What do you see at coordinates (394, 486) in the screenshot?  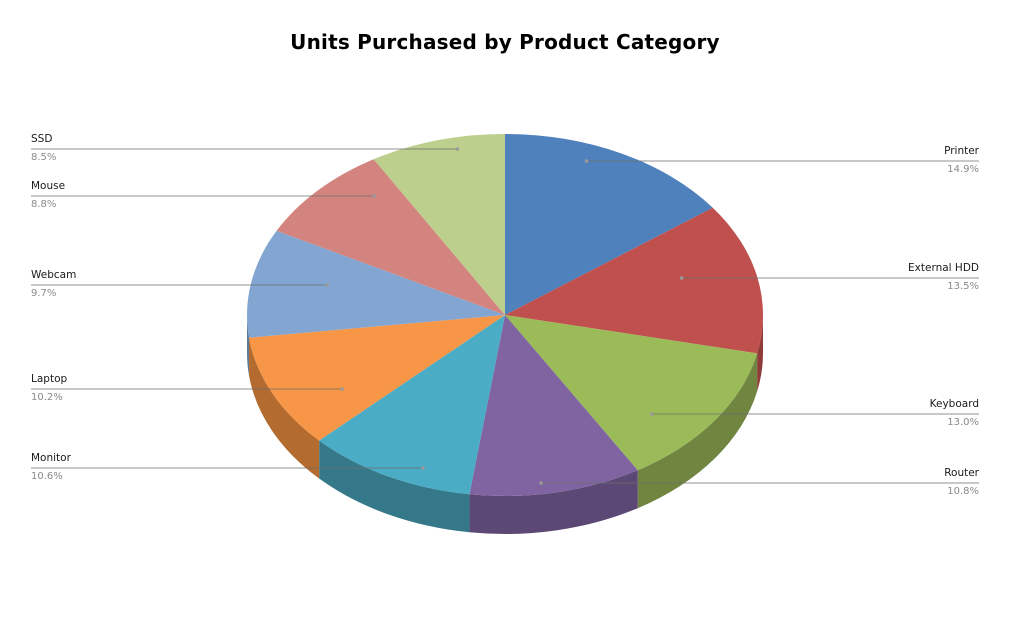 I see `slice-side-monitor` at bounding box center [394, 486].